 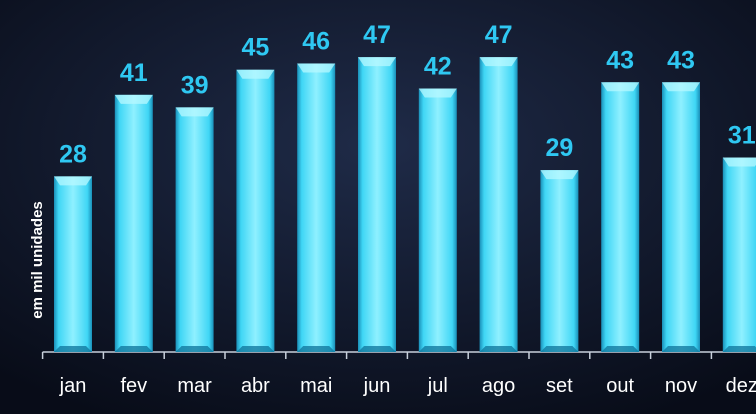 I want to click on x-tick-label: mar, so click(x=194, y=386).